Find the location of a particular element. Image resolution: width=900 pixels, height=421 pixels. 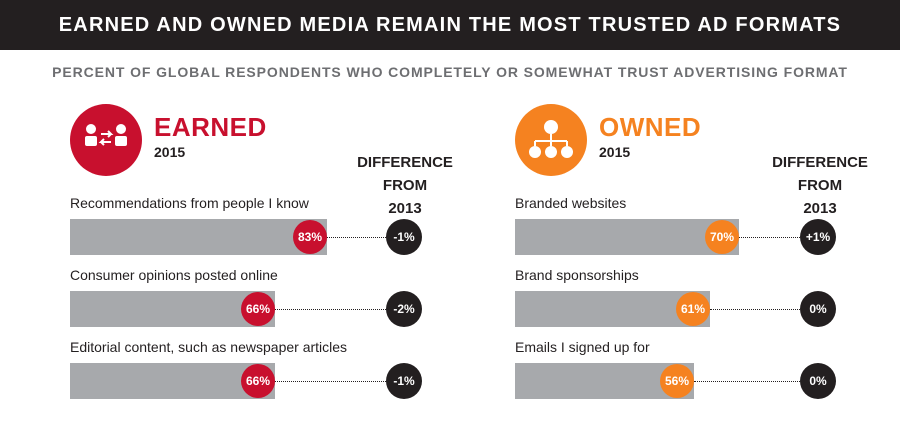

earned-logo is located at coordinates (106, 140).